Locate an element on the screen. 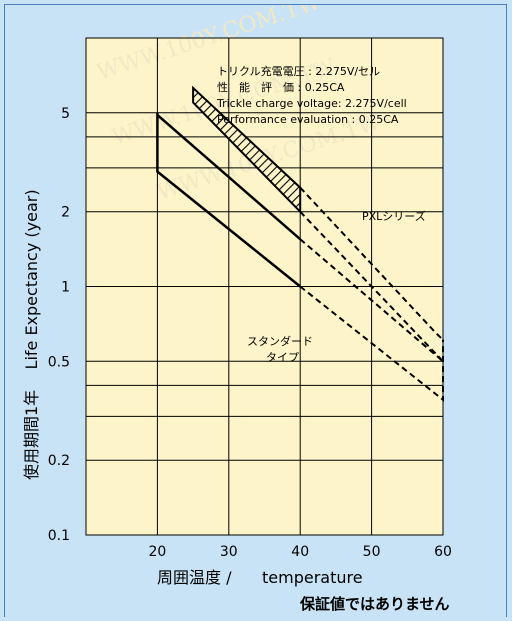  y-tick-label: 5 is located at coordinates (65, 114).